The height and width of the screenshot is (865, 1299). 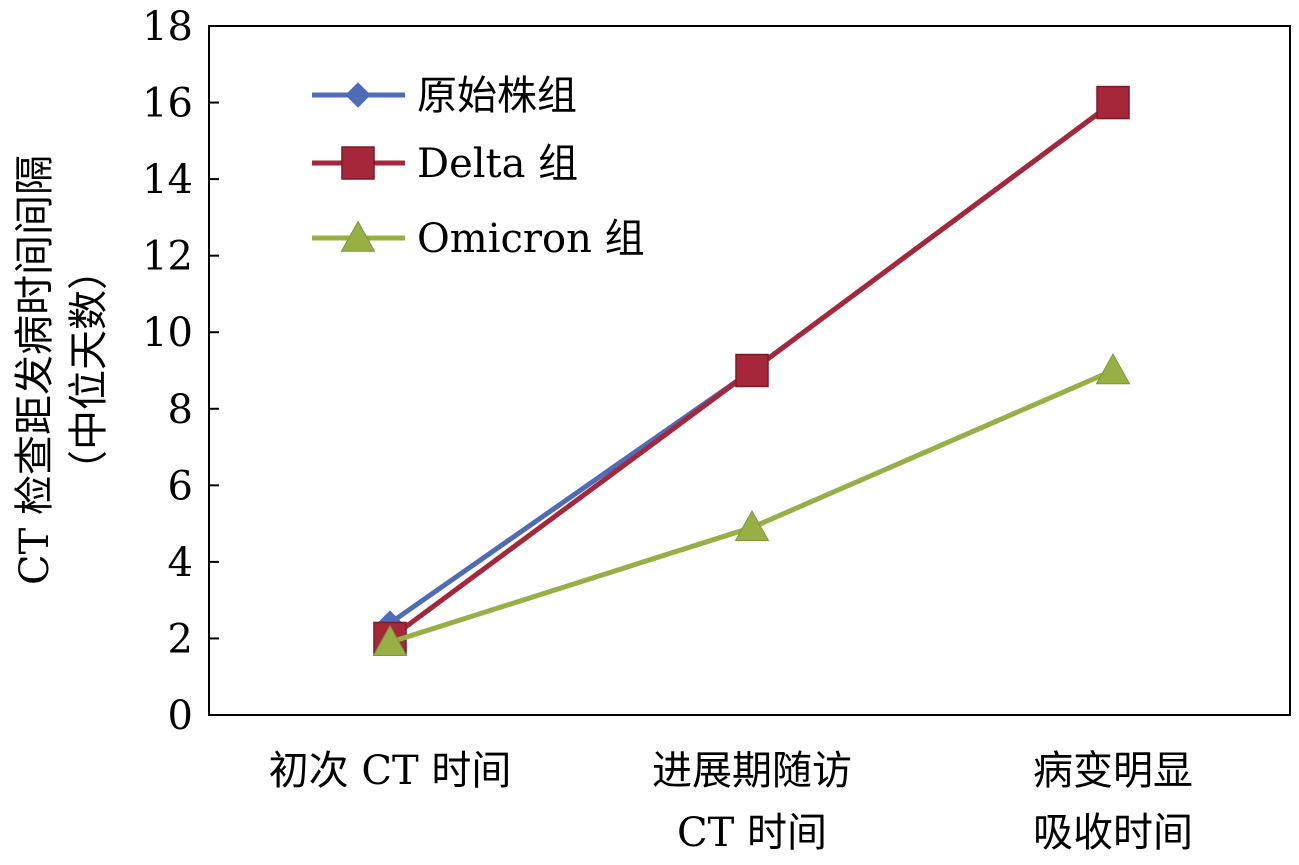 I want to click on x-category-label: 吸收时间, so click(x=1113, y=833).